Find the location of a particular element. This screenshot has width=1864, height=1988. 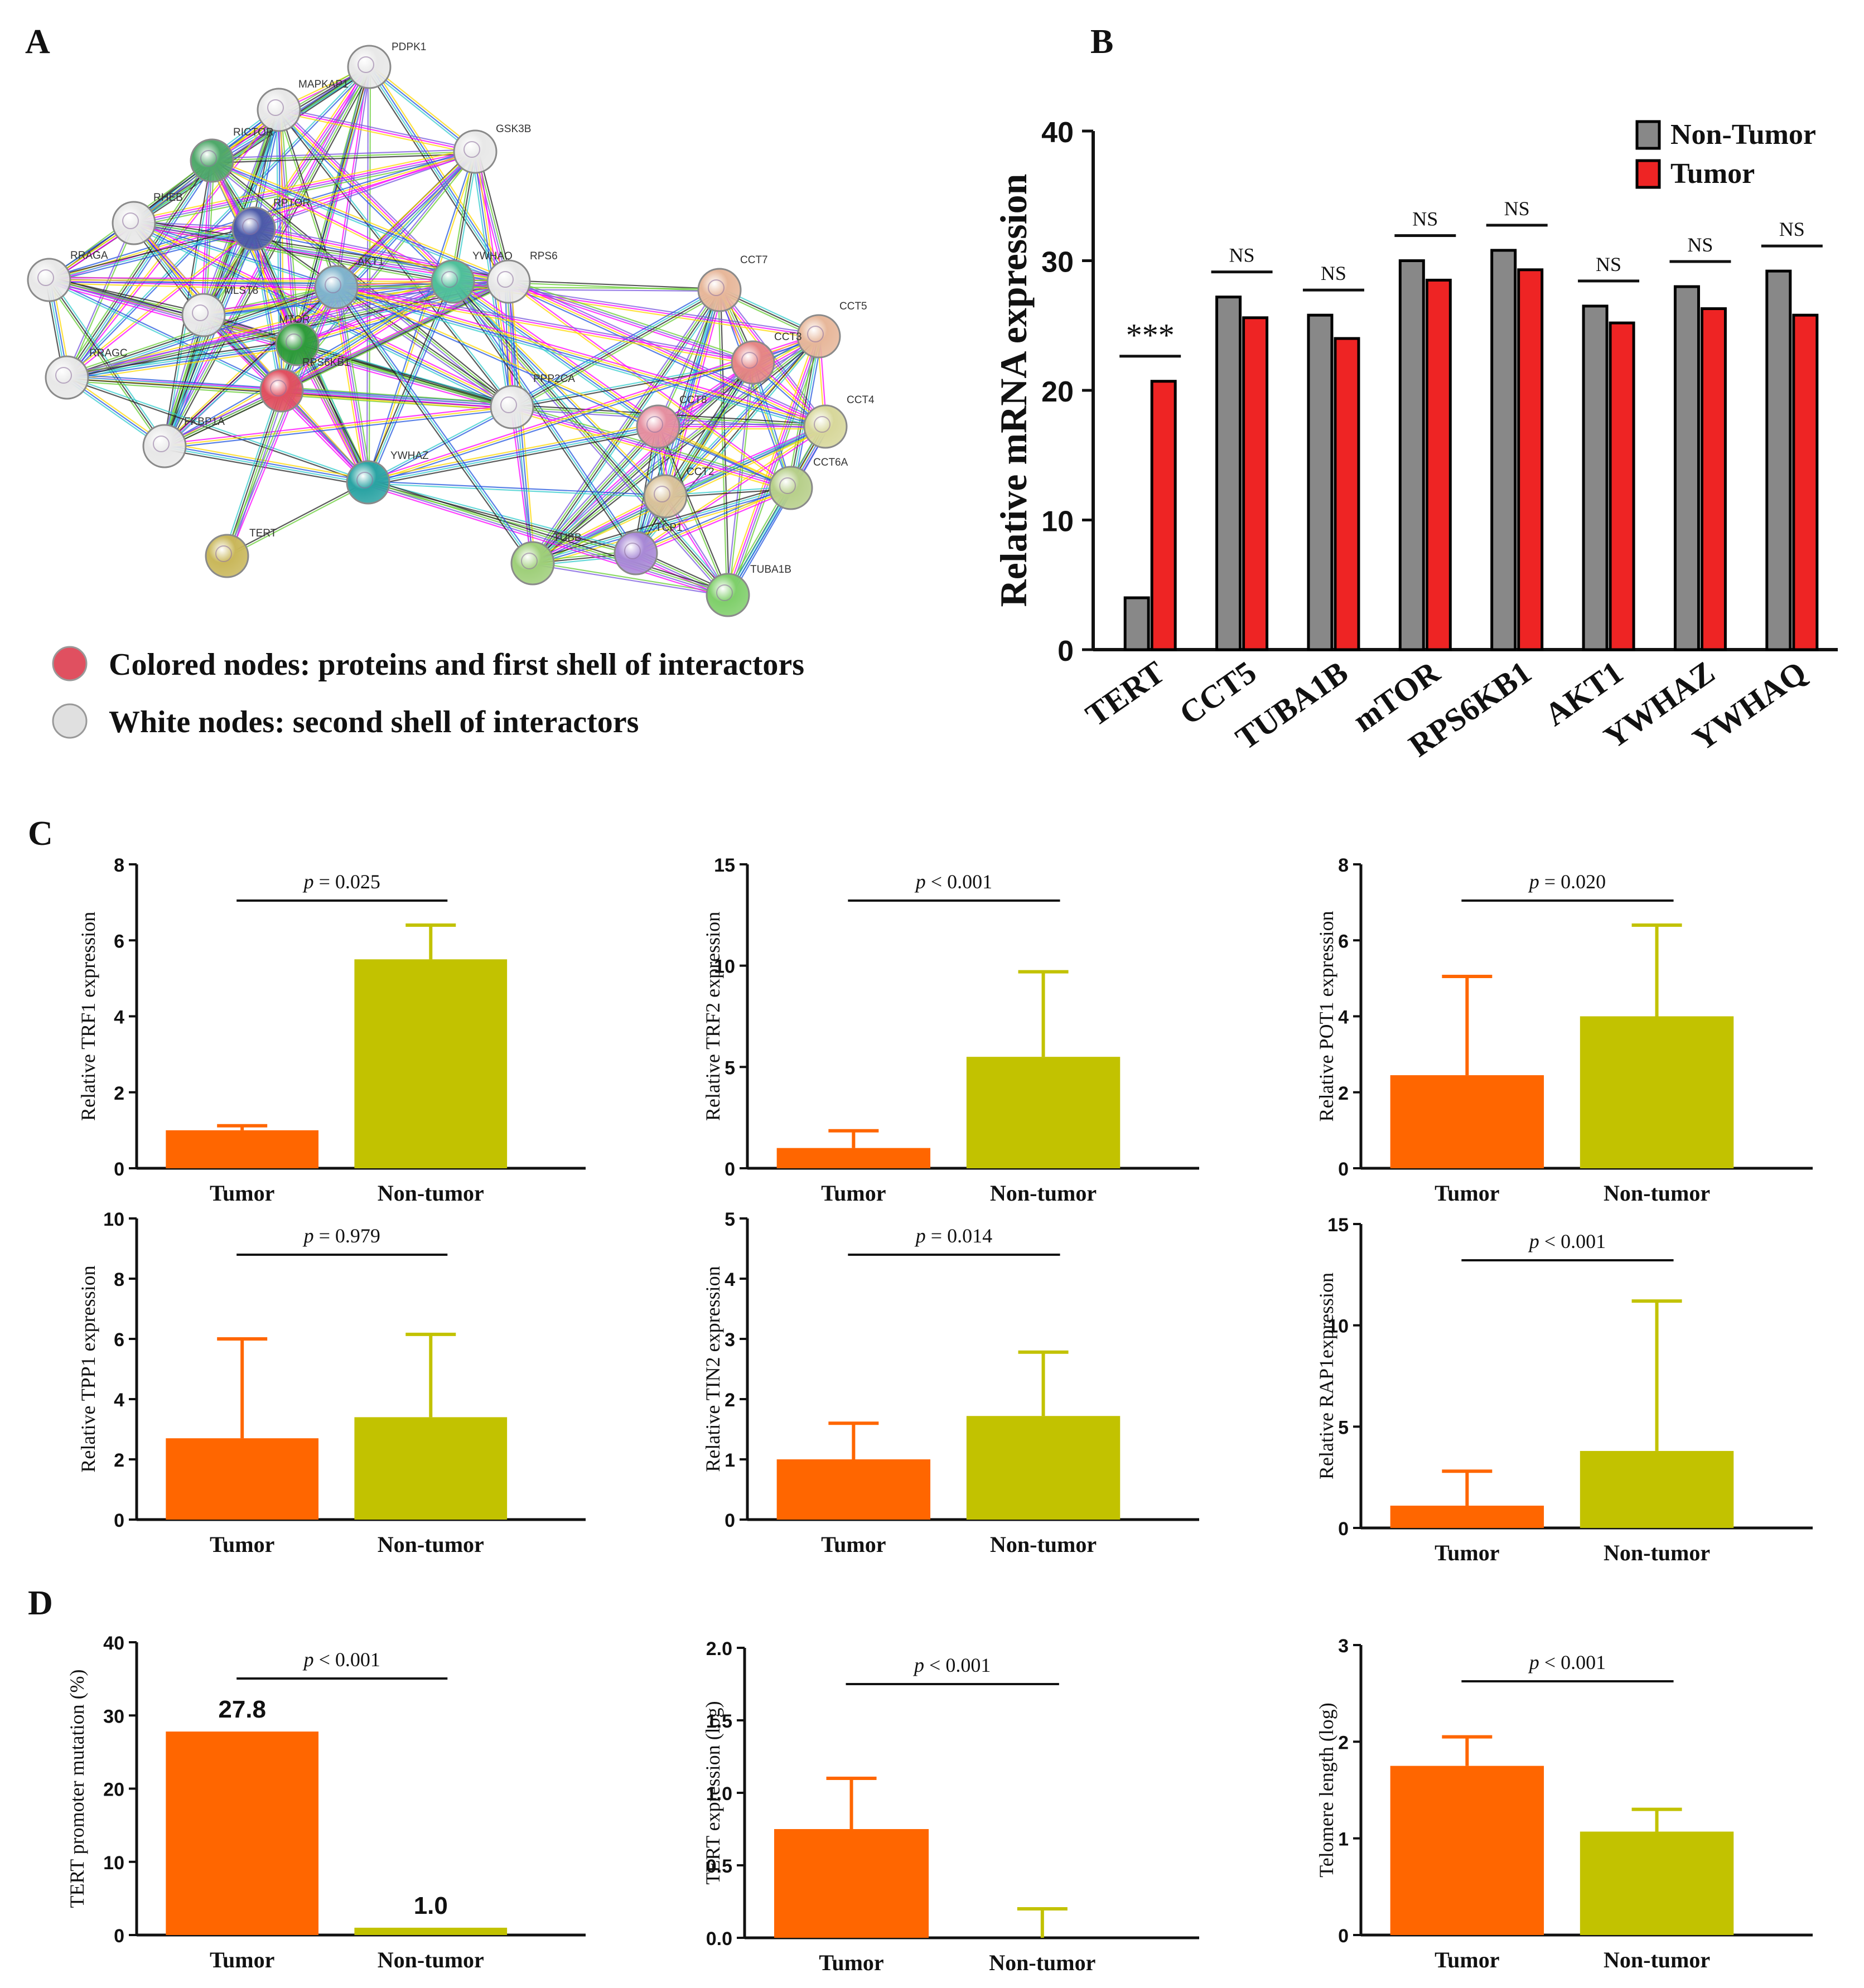

y-tick-label: 10 is located at coordinates (724, 967).